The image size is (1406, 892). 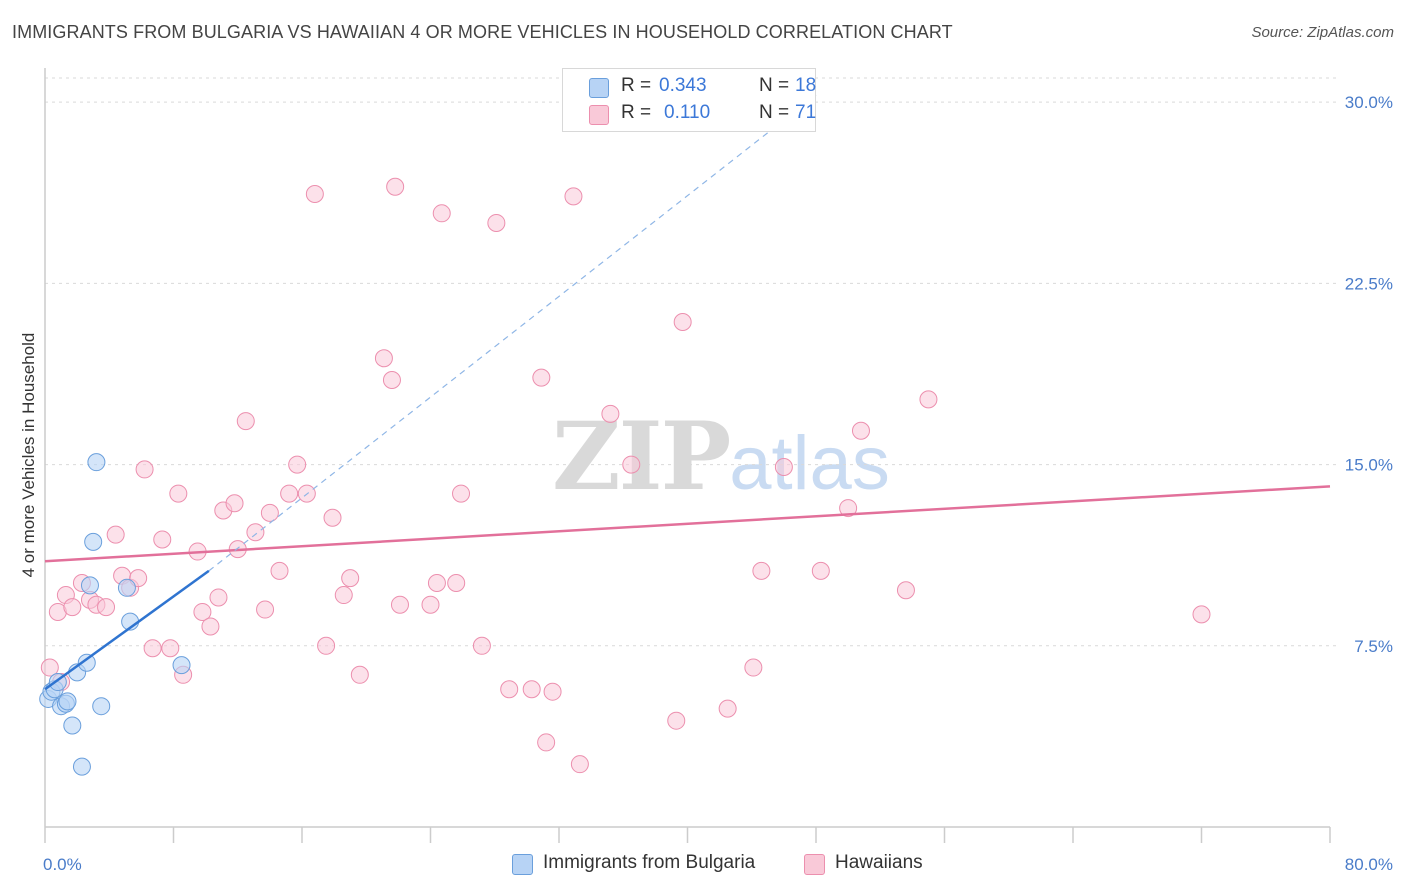 What do you see at coordinates (1369, 465) in the screenshot?
I see `y-tick-label: 15.0%` at bounding box center [1369, 465].